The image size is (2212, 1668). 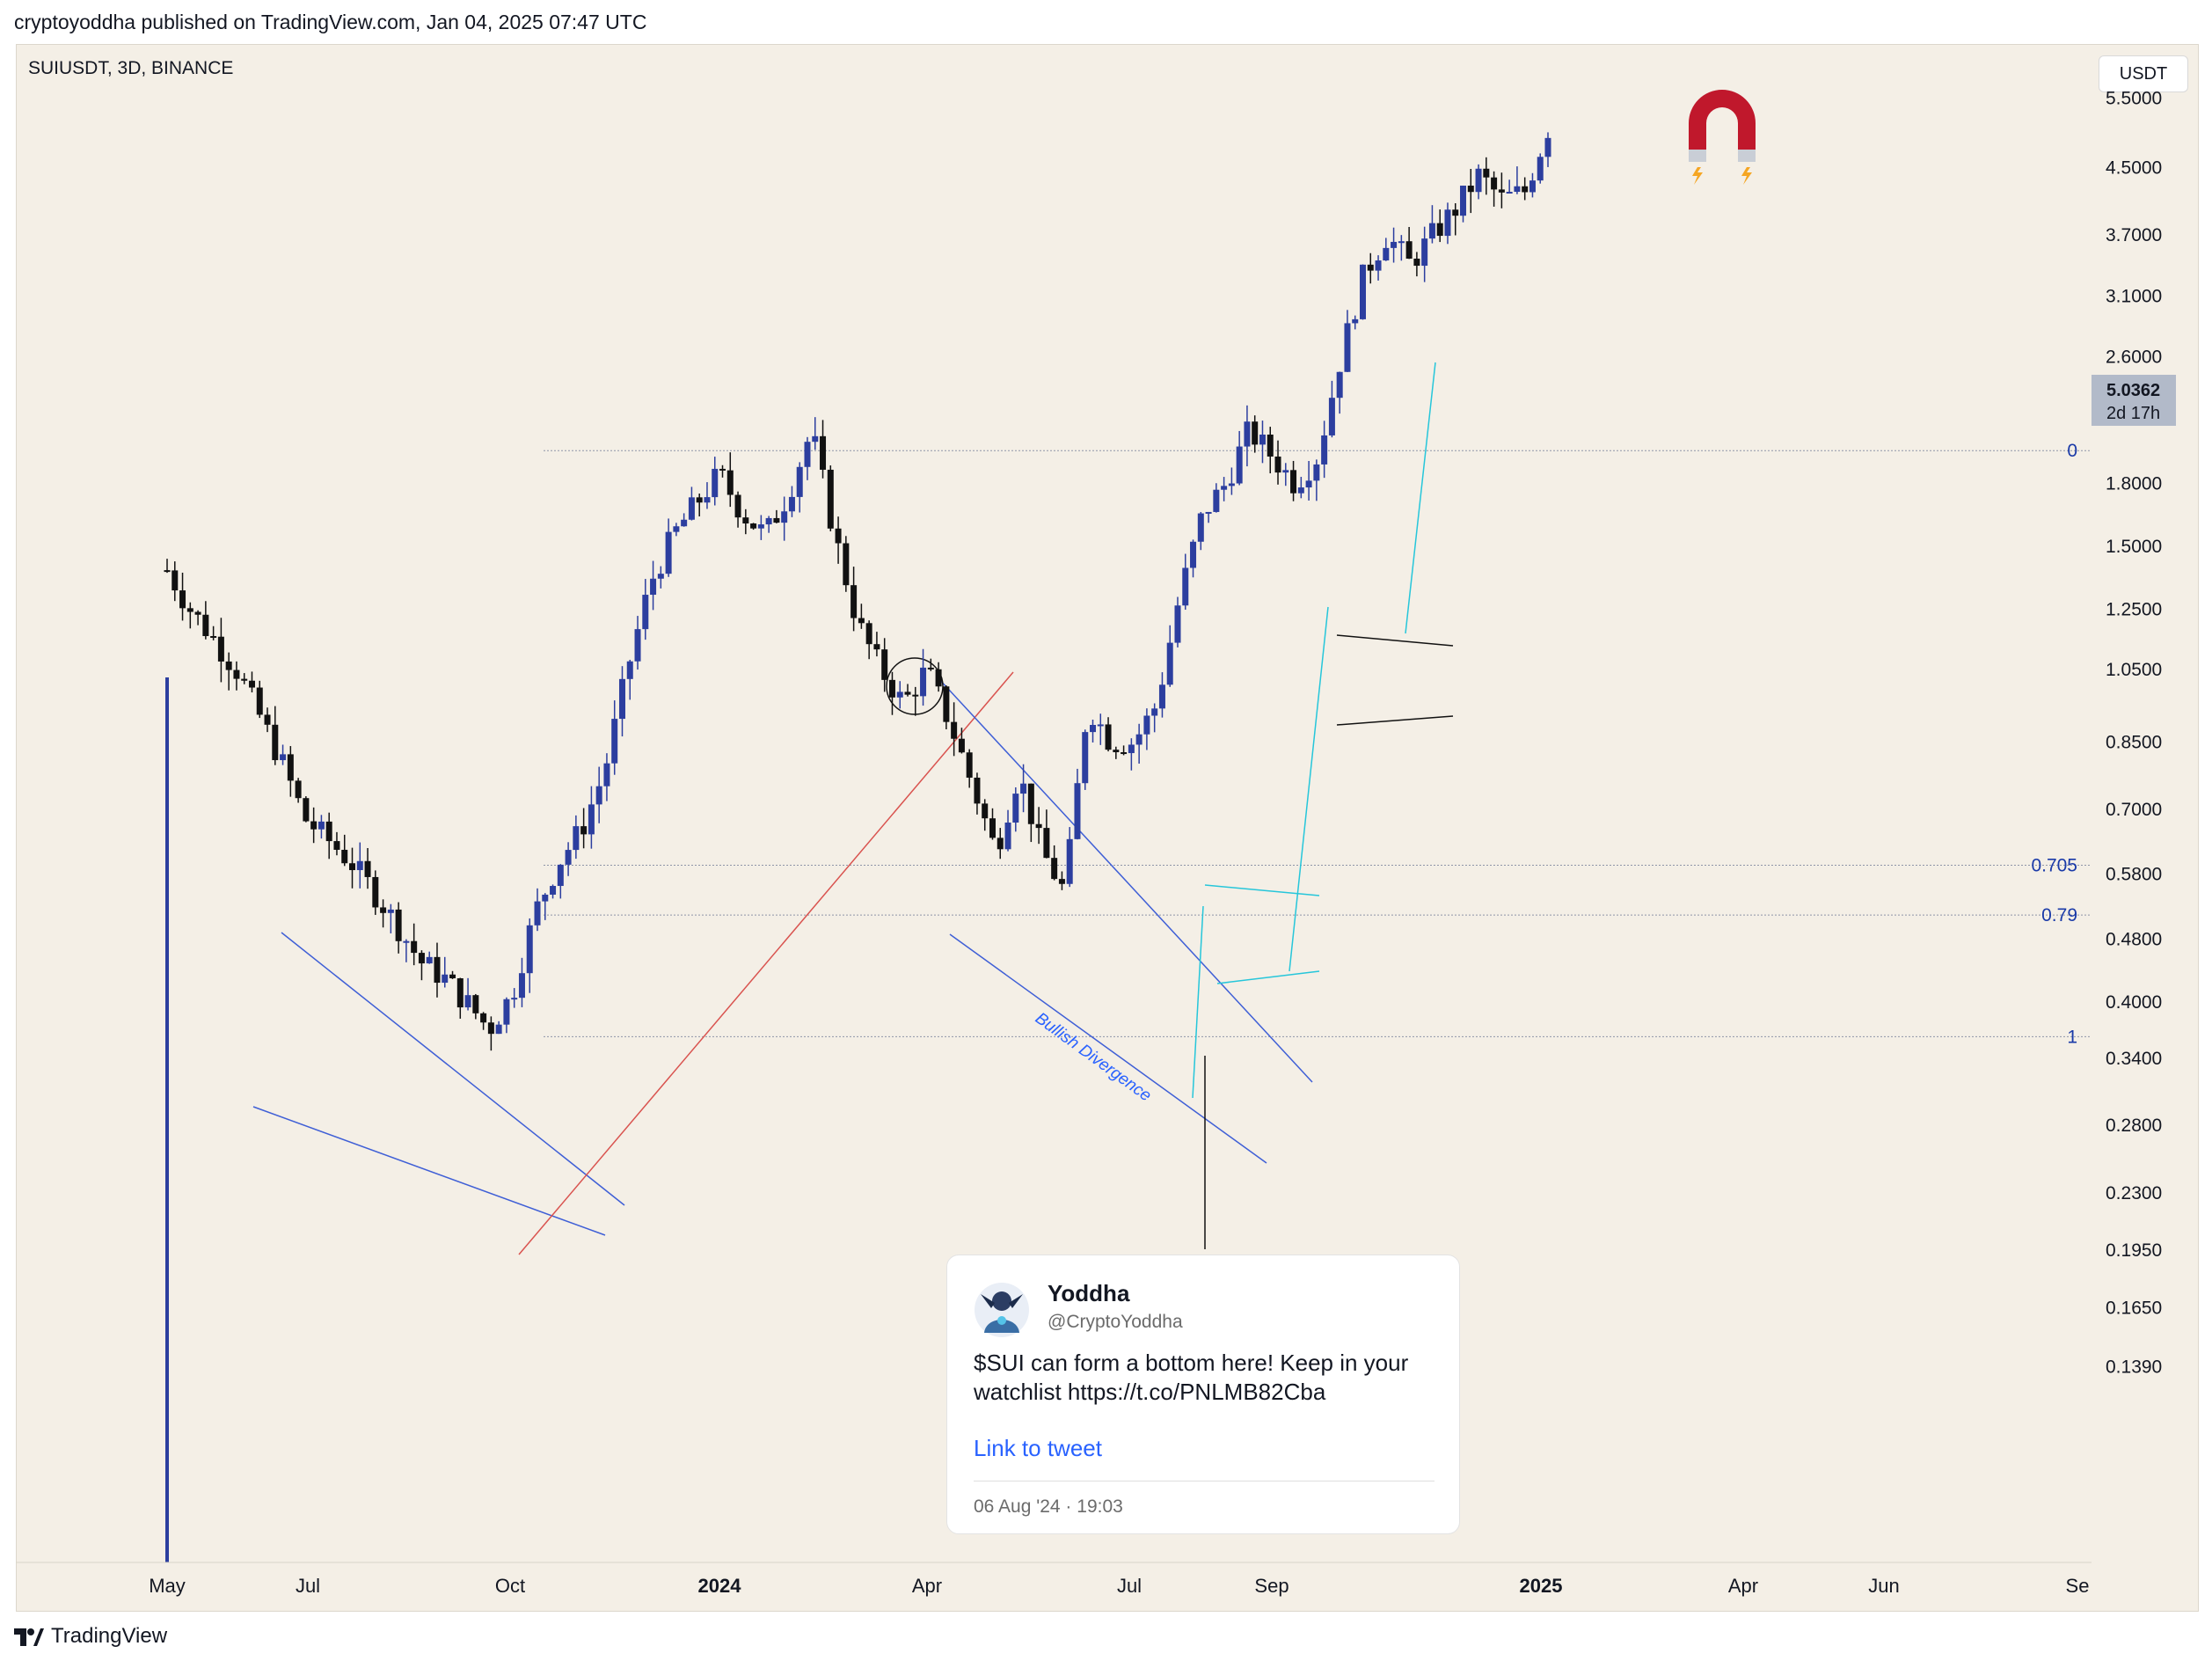 What do you see at coordinates (308, 1586) in the screenshot?
I see `time-tick-label: Jul` at bounding box center [308, 1586].